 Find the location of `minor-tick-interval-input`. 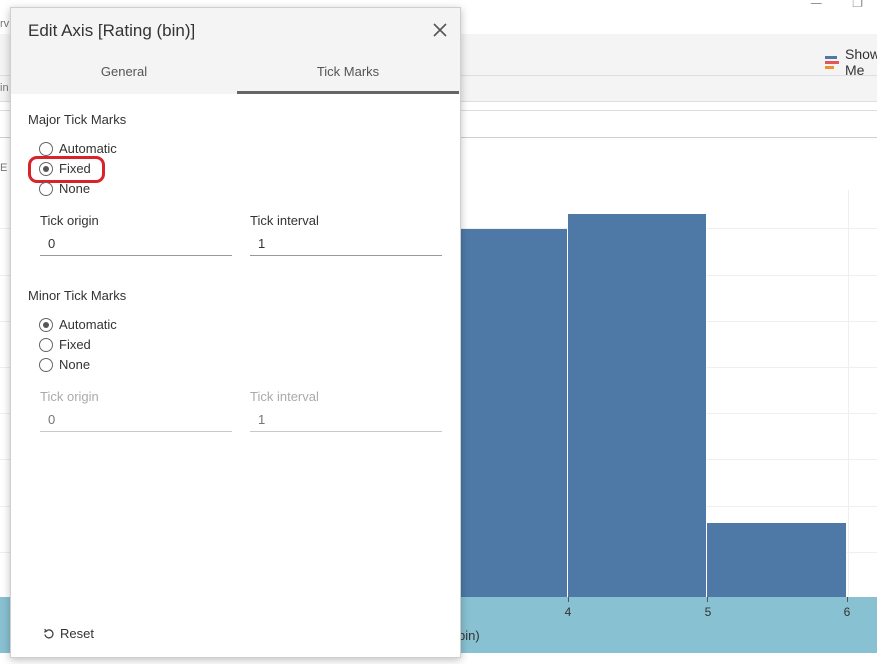

minor-tick-interval-input is located at coordinates (346, 420).